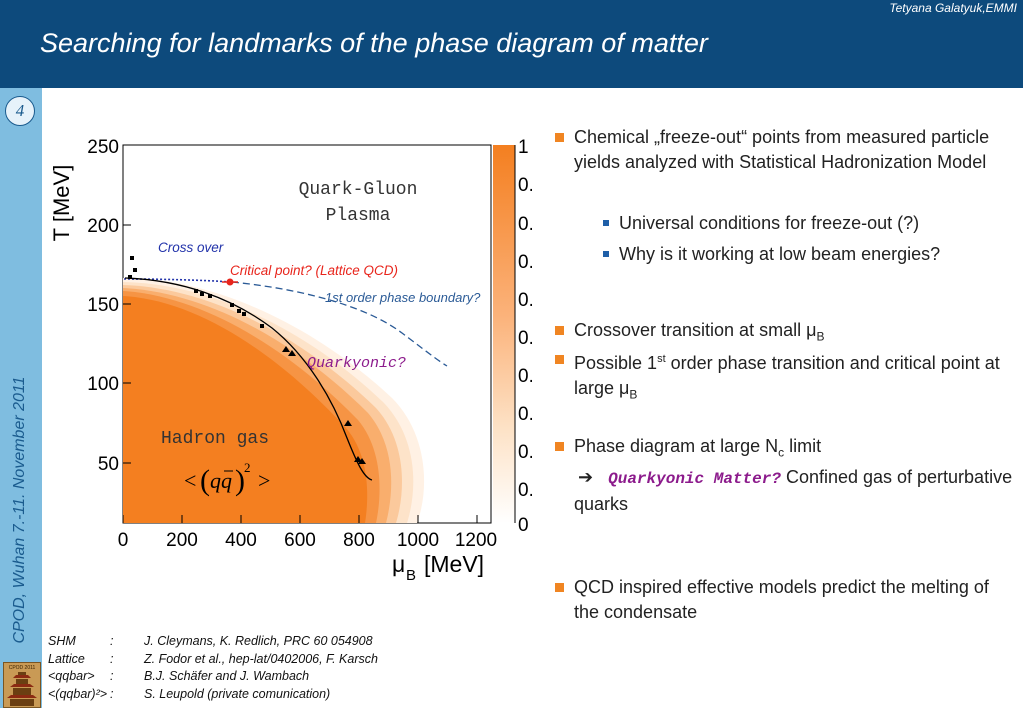 This screenshot has height=712, width=1023. What do you see at coordinates (953, 8) in the screenshot?
I see `author-label: Tetyana Galatyuk,EMMI` at bounding box center [953, 8].